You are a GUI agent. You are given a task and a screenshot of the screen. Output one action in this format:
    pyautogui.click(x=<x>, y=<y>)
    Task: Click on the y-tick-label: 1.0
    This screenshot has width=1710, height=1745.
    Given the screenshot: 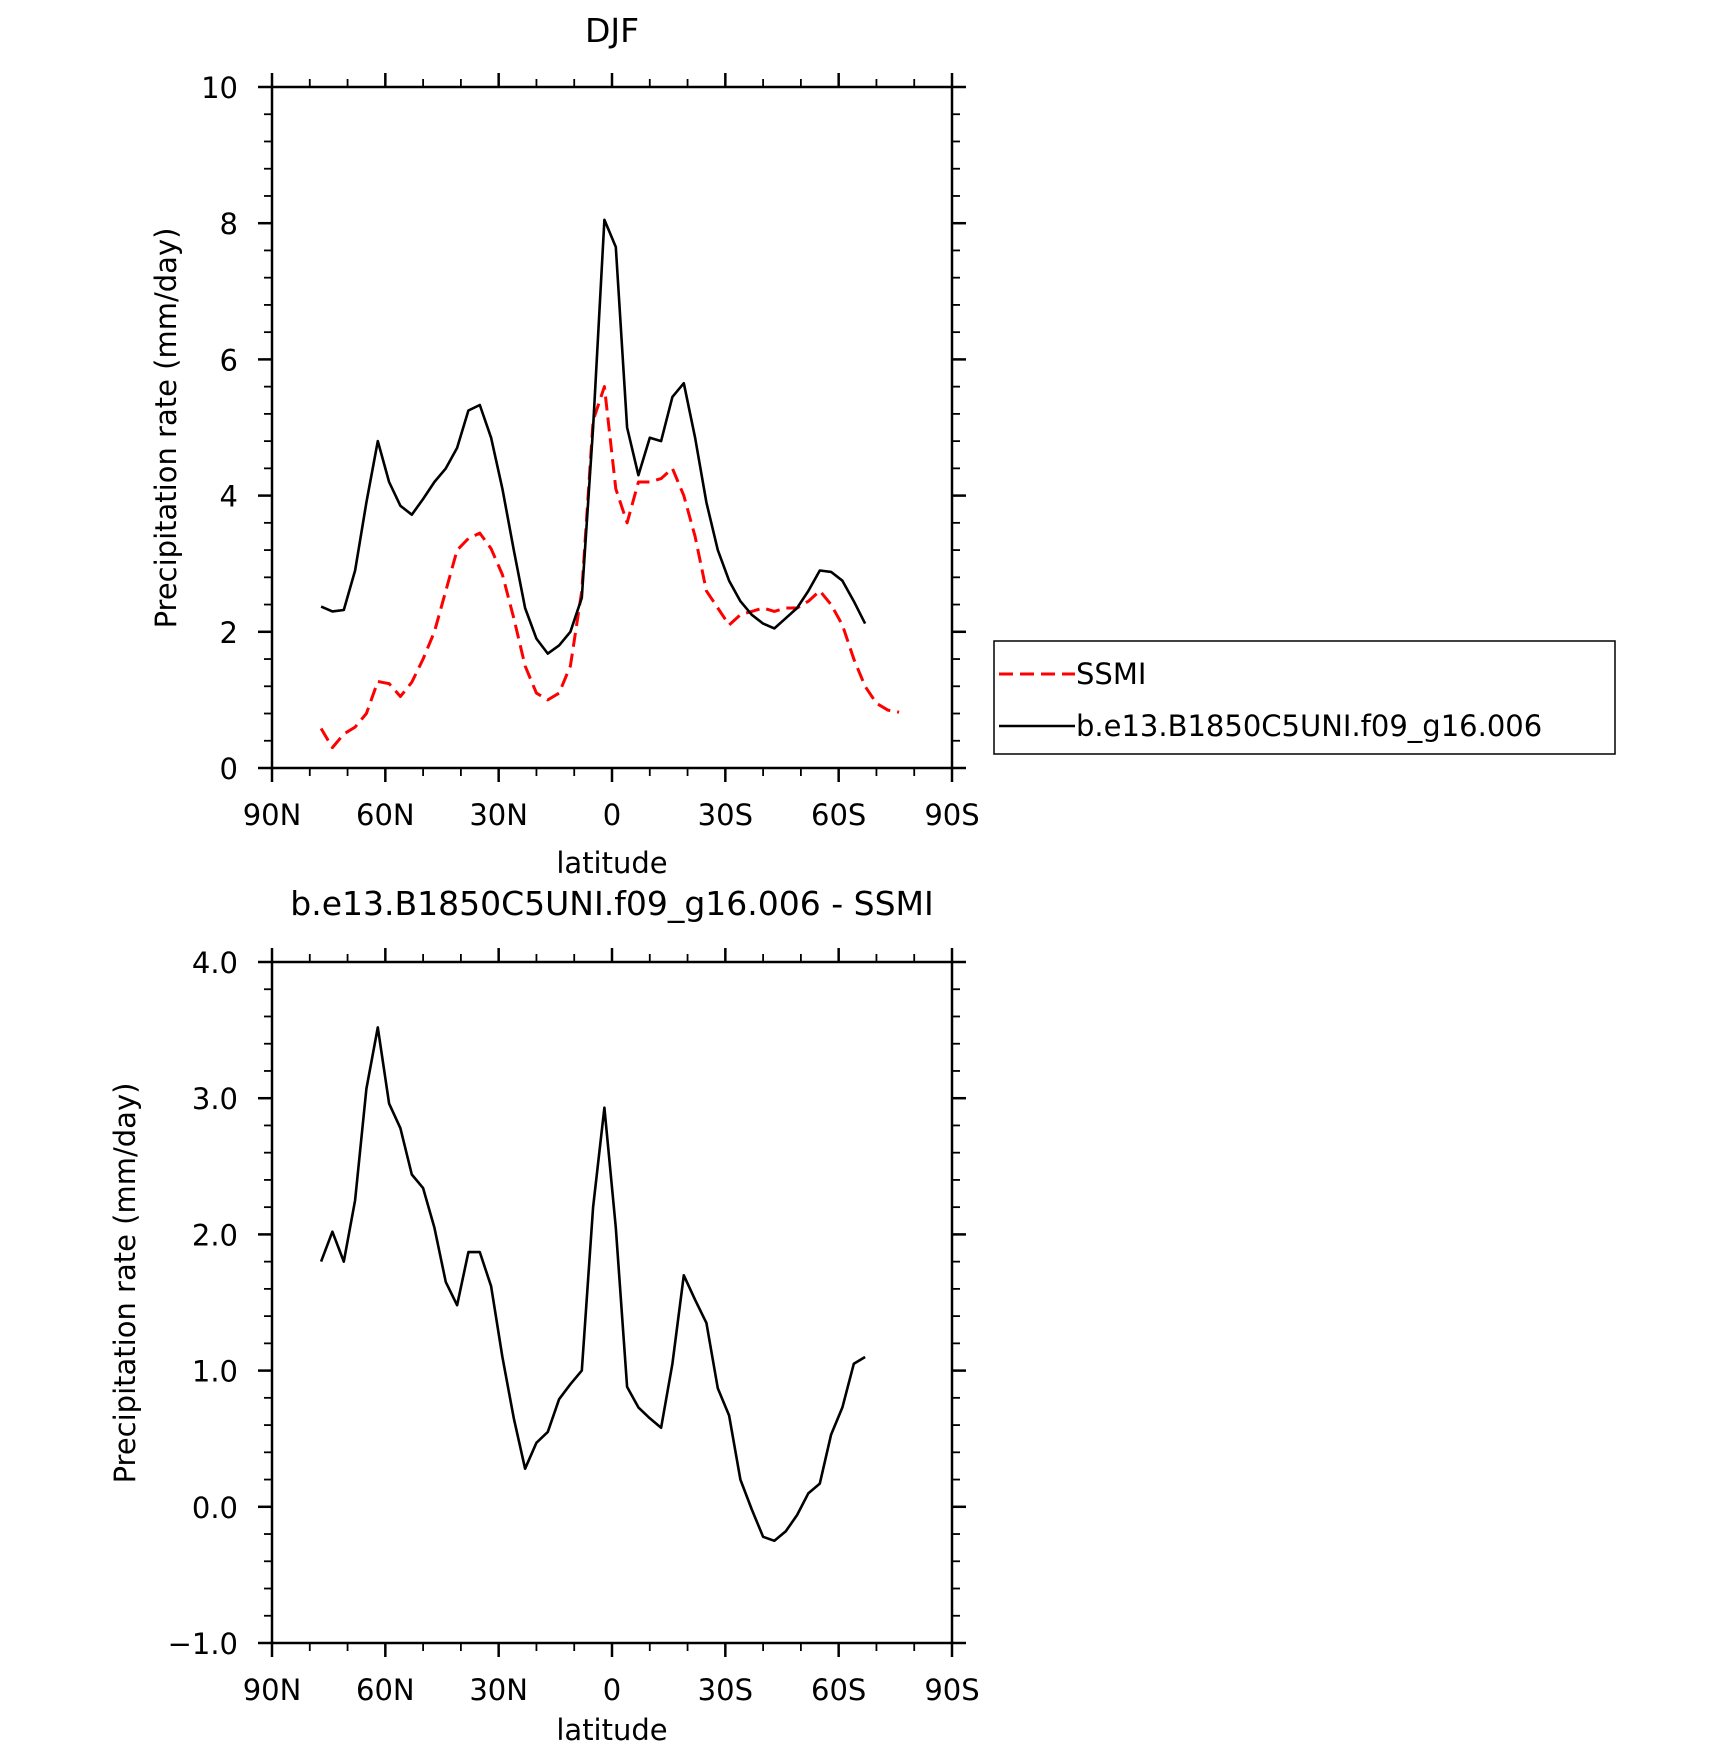 What is the action you would take?
    pyautogui.click(x=215, y=1372)
    